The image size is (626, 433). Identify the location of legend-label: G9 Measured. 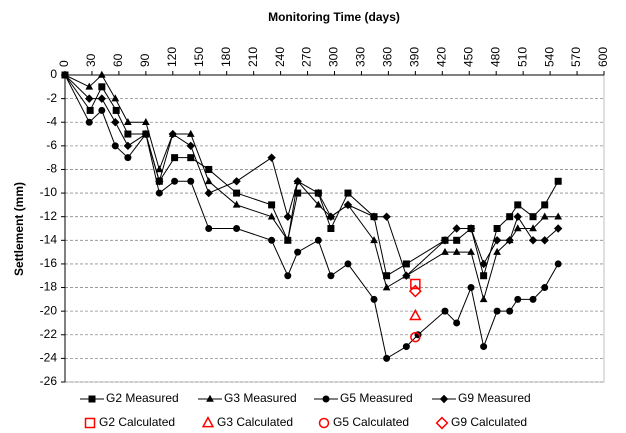
(494, 398).